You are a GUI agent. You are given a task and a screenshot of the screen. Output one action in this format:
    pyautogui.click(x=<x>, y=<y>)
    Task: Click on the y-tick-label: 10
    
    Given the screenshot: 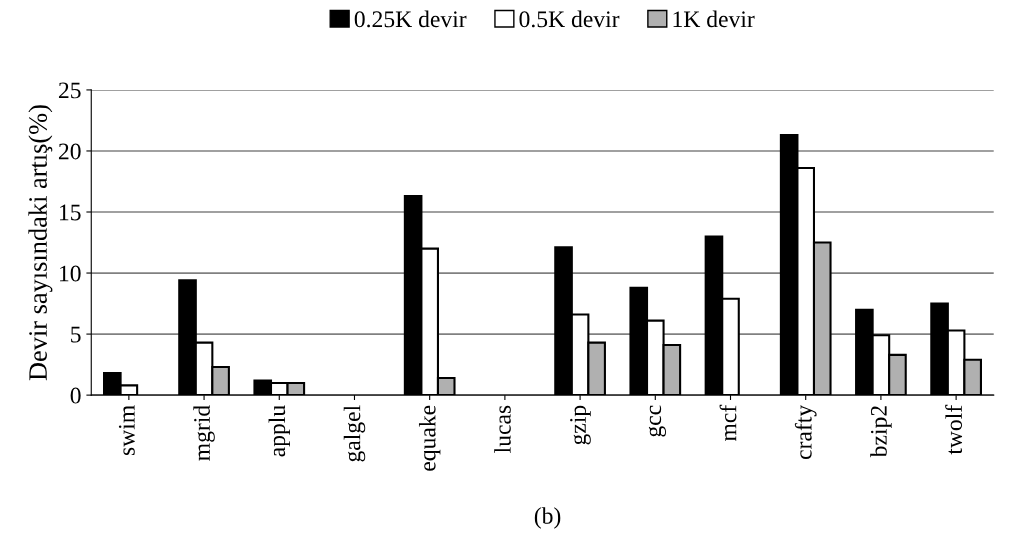 What is the action you would take?
    pyautogui.click(x=70, y=273)
    